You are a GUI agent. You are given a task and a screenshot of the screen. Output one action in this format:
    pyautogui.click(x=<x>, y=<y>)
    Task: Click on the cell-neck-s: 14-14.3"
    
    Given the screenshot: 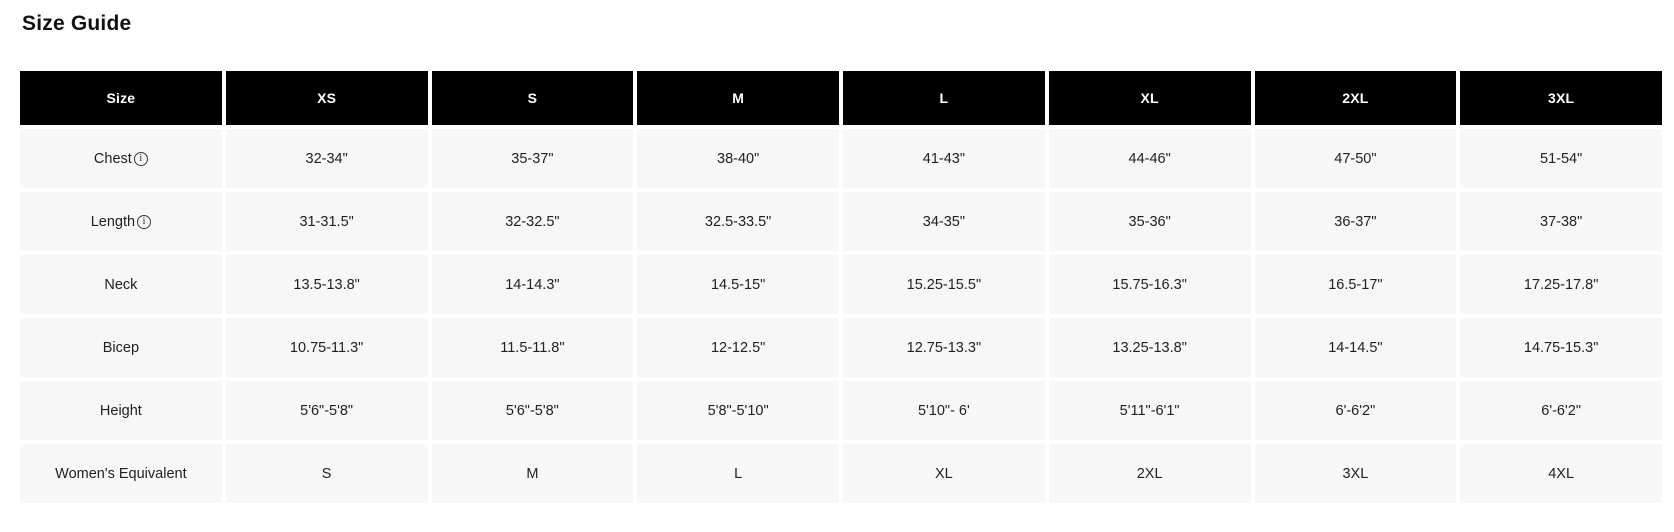 What is the action you would take?
    pyautogui.click(x=532, y=284)
    